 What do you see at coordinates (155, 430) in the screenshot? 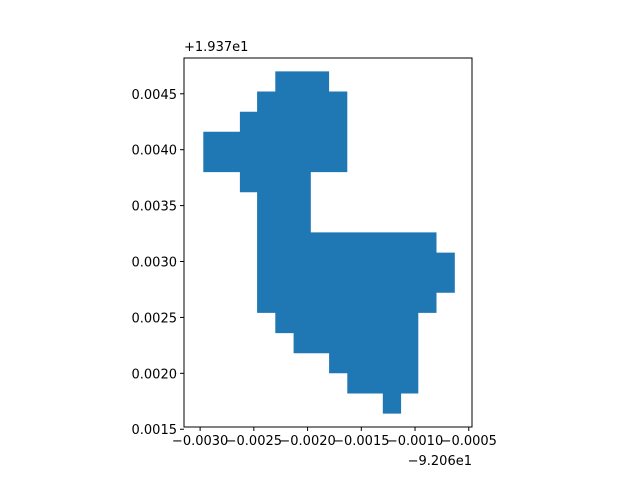
I see `y-tick-label: 0.0015` at bounding box center [155, 430].